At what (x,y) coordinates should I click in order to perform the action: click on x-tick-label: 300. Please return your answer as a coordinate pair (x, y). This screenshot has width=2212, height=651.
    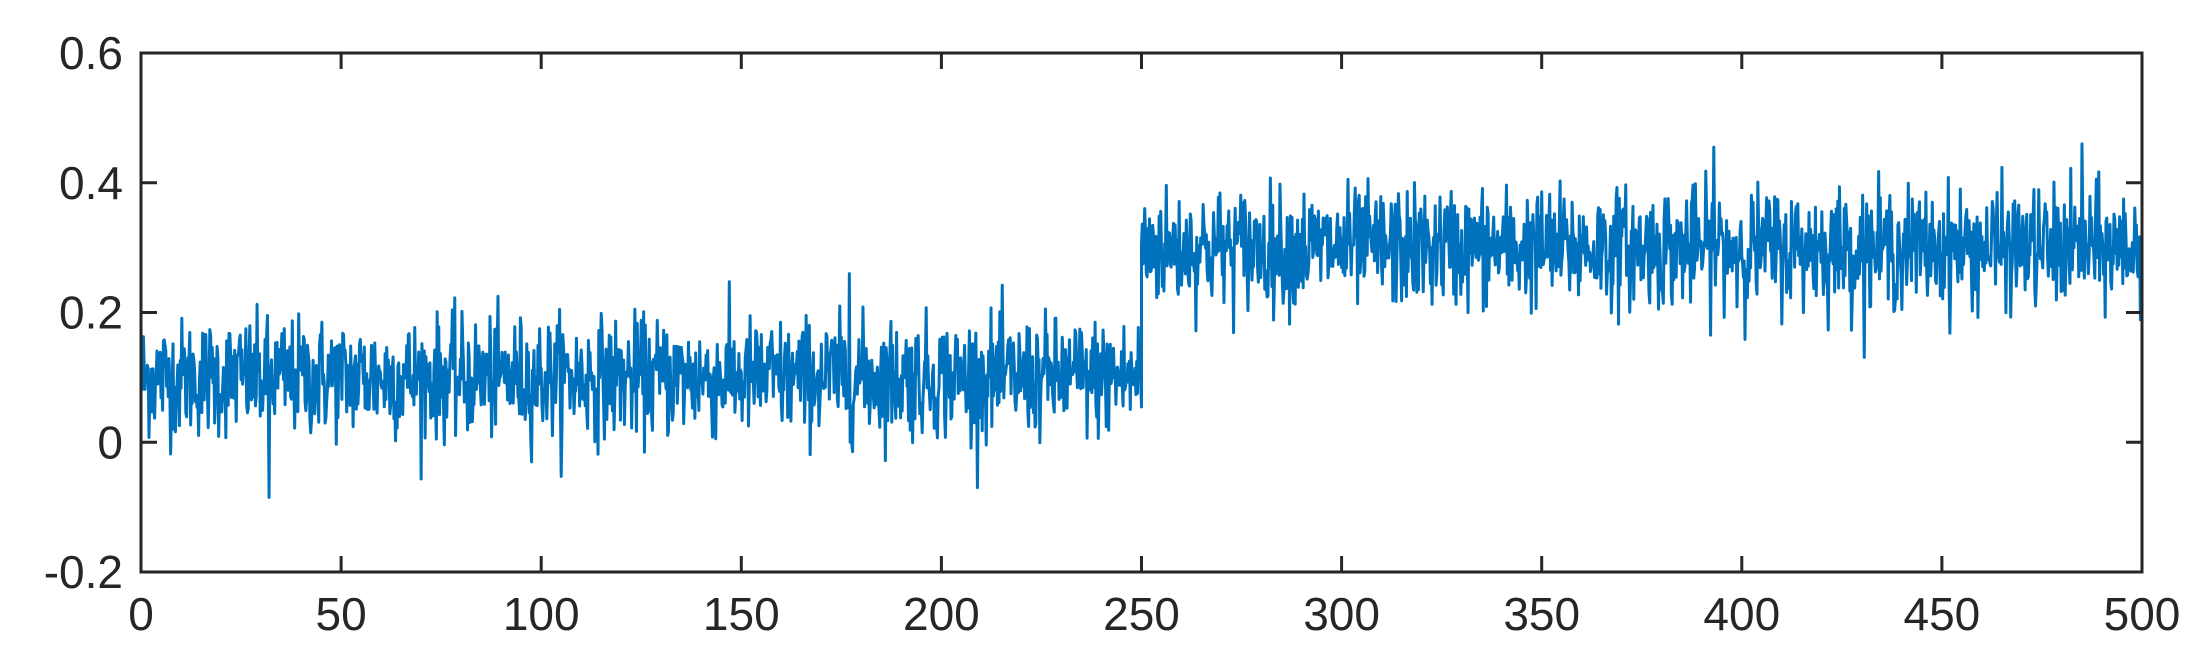
    Looking at the image, I should click on (1341, 614).